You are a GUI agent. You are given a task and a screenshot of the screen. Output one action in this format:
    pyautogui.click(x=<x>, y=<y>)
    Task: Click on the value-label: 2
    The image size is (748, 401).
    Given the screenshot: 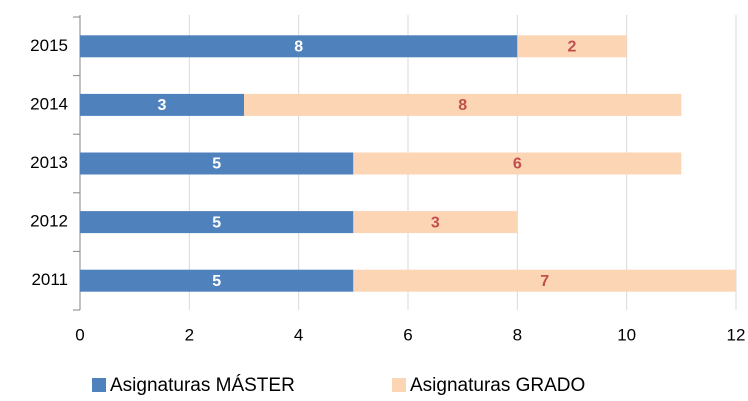 What is the action you would take?
    pyautogui.click(x=572, y=47)
    